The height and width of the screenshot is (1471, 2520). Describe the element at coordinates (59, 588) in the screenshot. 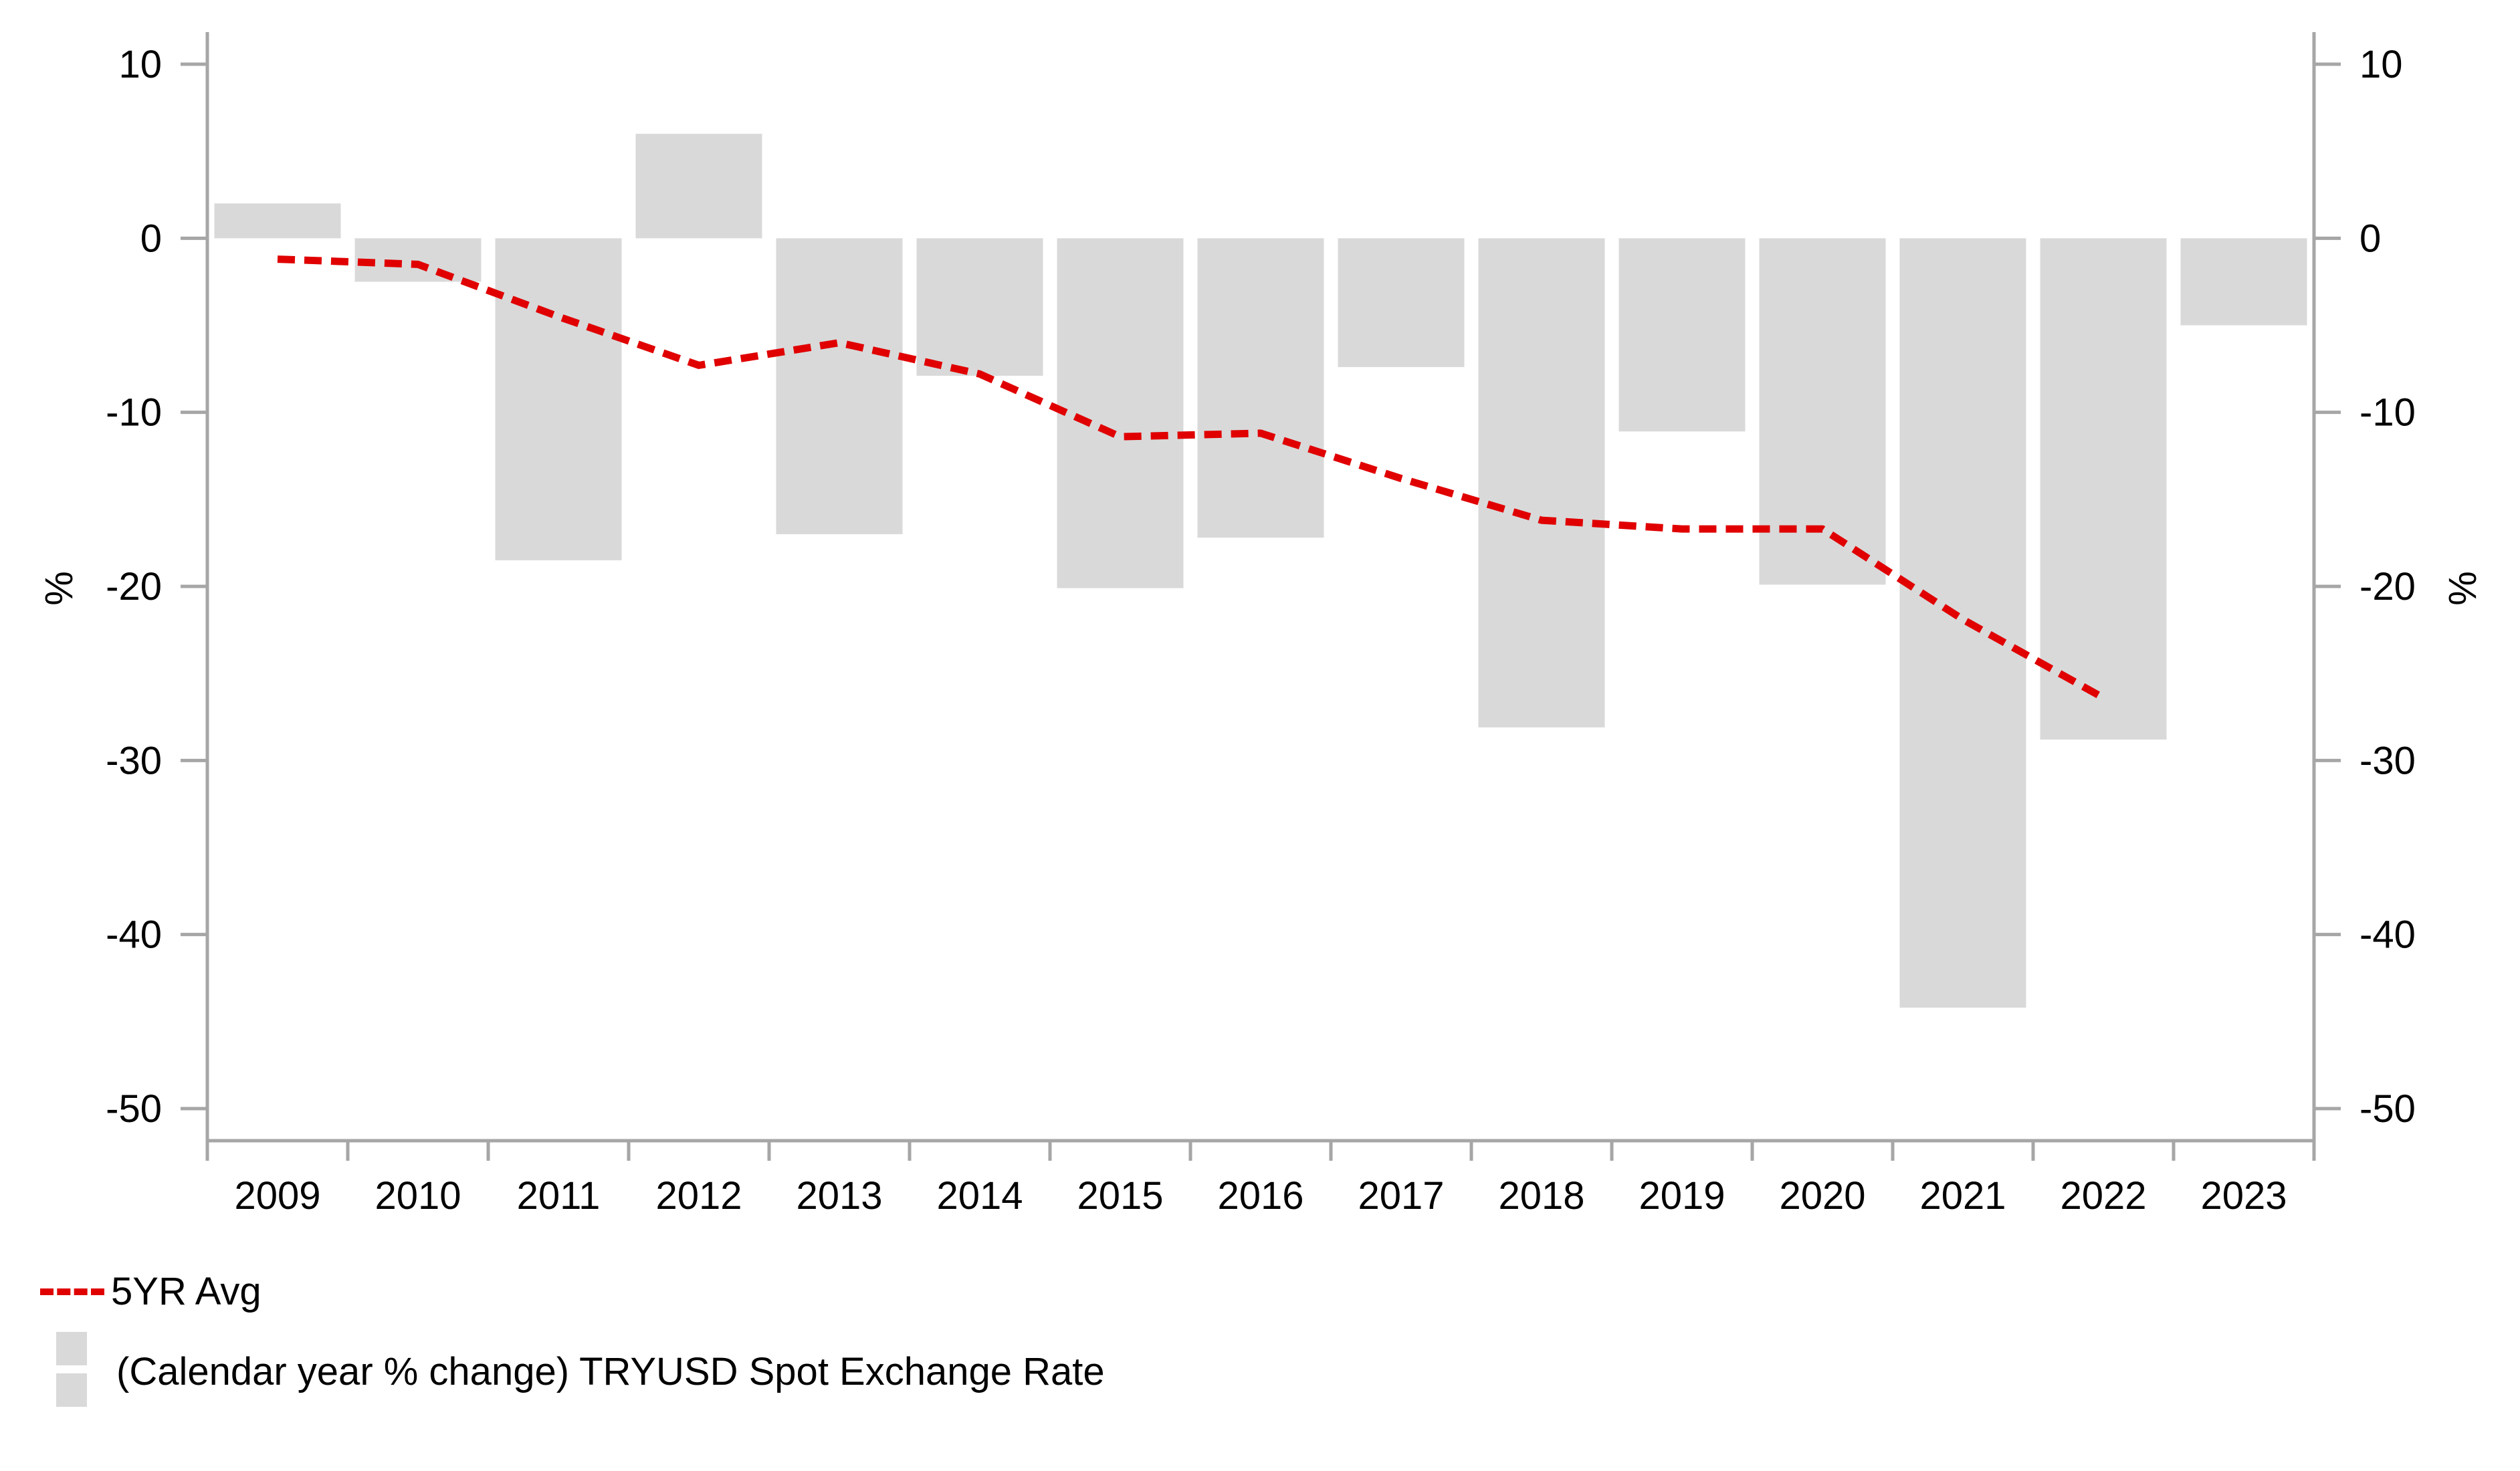

I see `y-axis-title-left: %` at that location.